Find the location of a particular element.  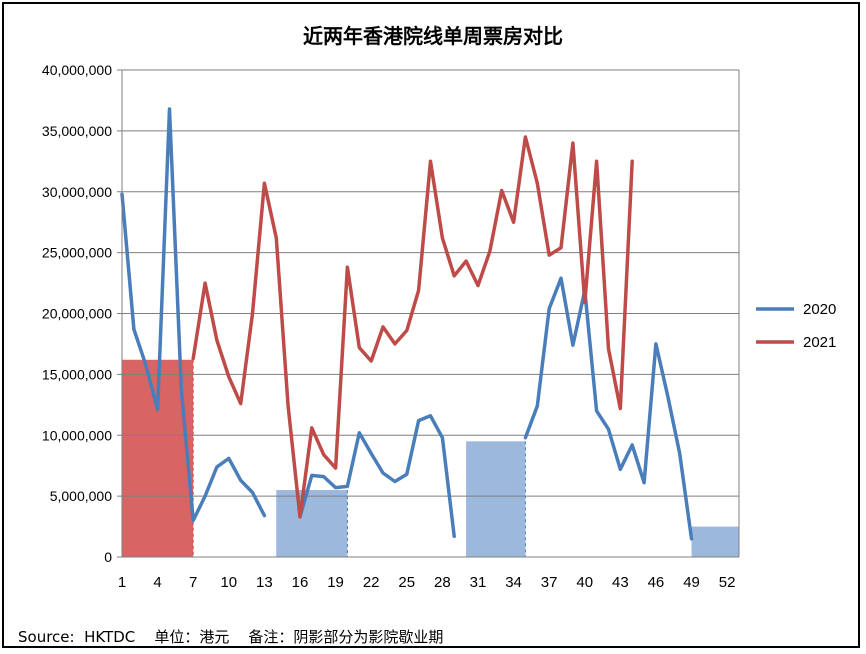

x-tick-label: 25 is located at coordinates (406, 582).